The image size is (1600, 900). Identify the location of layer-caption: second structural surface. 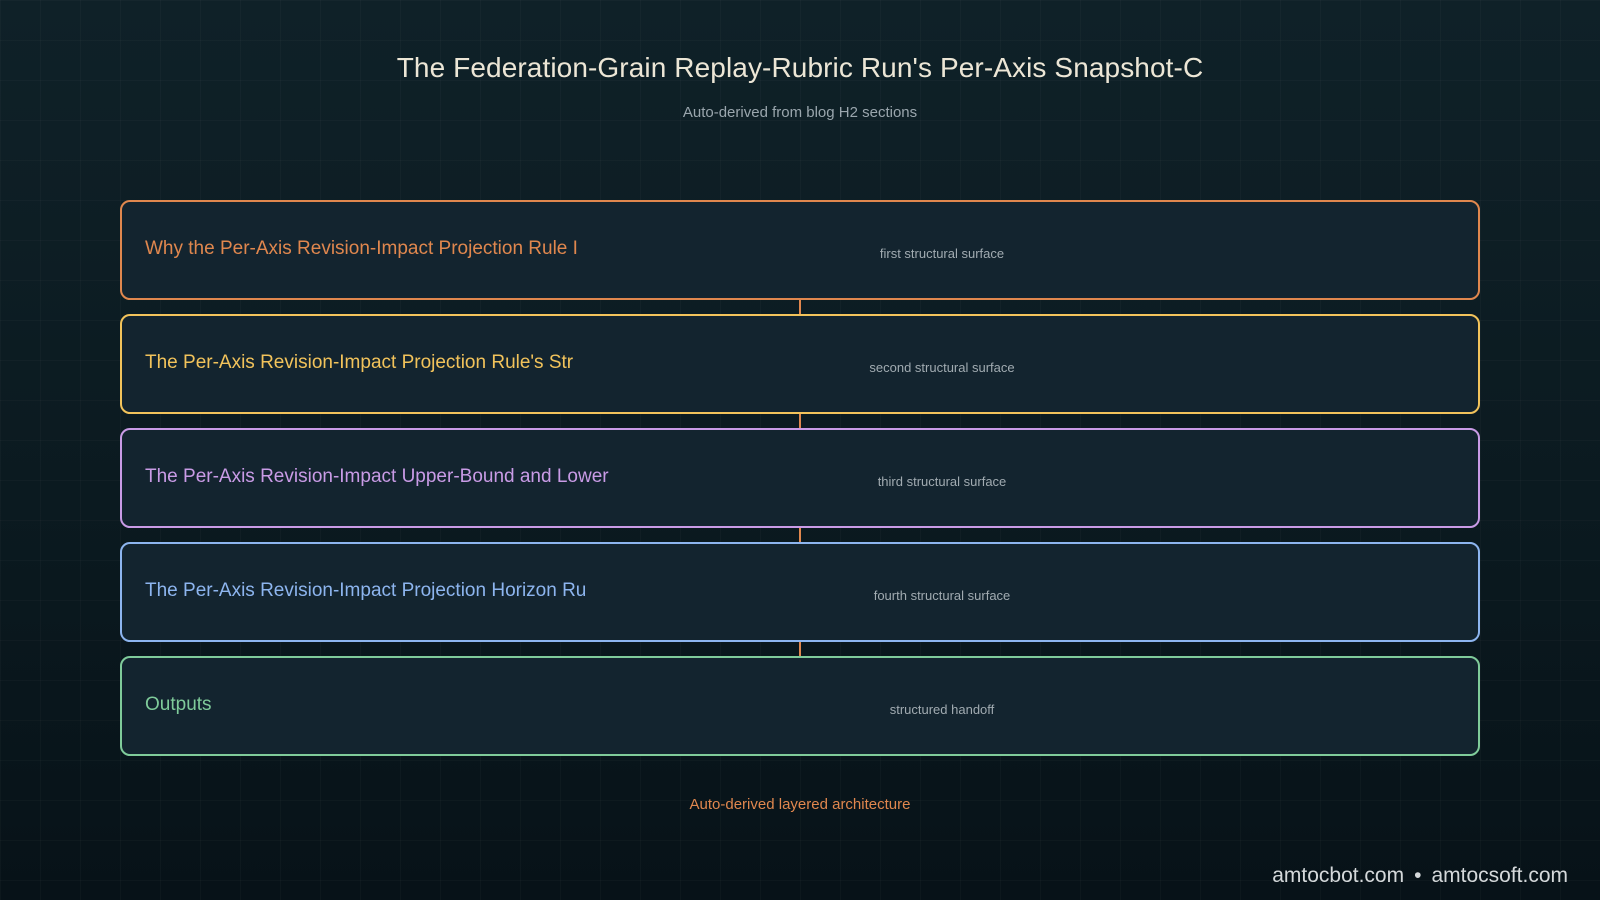
(942, 367).